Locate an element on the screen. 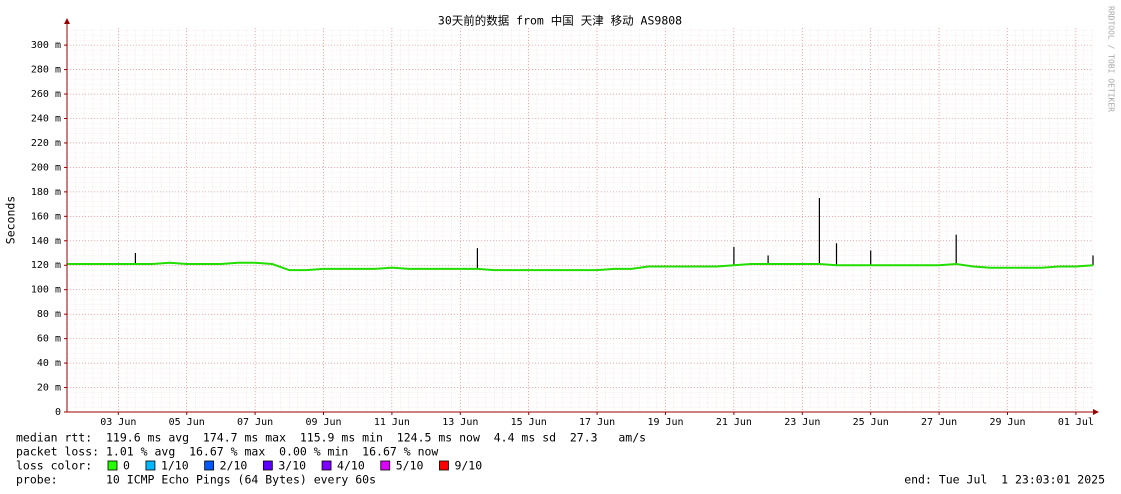 The height and width of the screenshot is (494, 1121). x-tick-label: 19 Jun is located at coordinates (665, 422).